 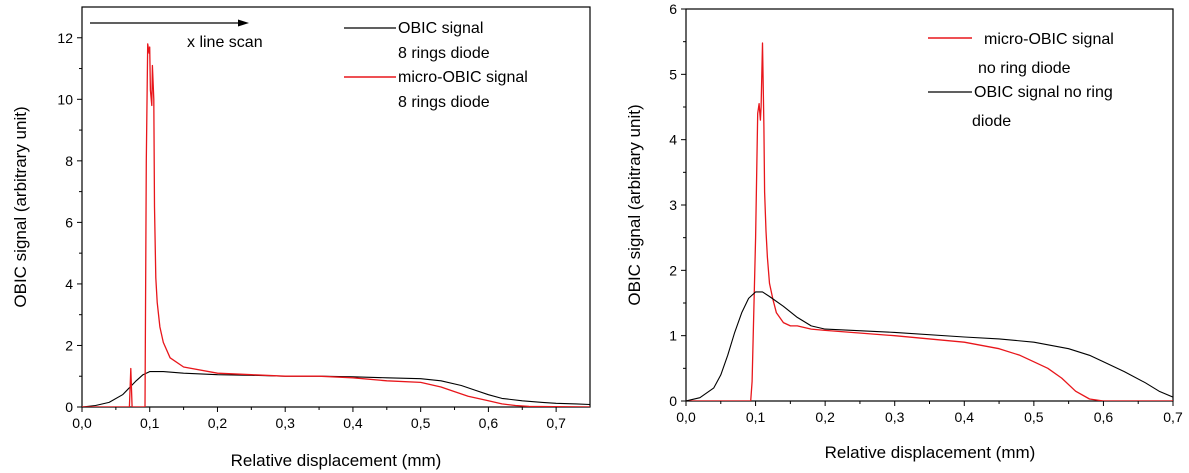 What do you see at coordinates (440, 28) in the screenshot?
I see `legend-label-obic-line1: OBIC signal` at bounding box center [440, 28].